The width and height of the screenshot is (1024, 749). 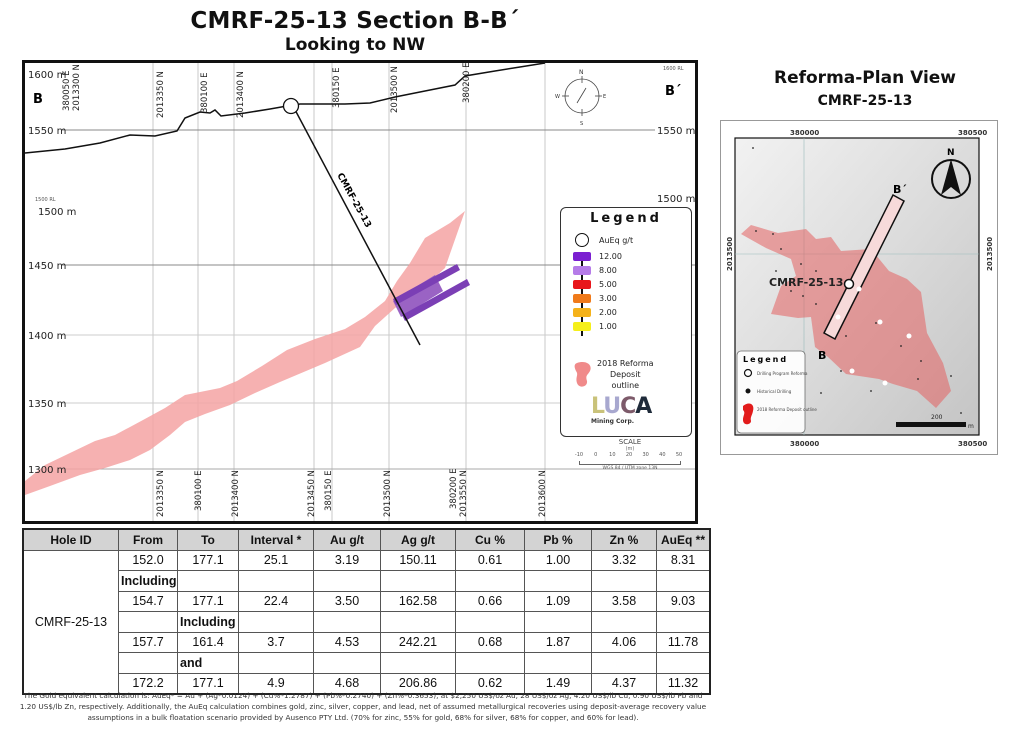 I want to click on table-cell: 4.37, so click(x=624, y=683).